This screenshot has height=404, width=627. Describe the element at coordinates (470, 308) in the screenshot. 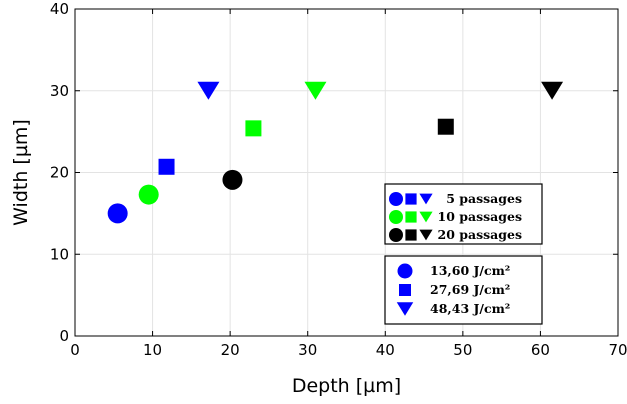

I see `legend-fluence-label: 48,43 J/cm²` at that location.